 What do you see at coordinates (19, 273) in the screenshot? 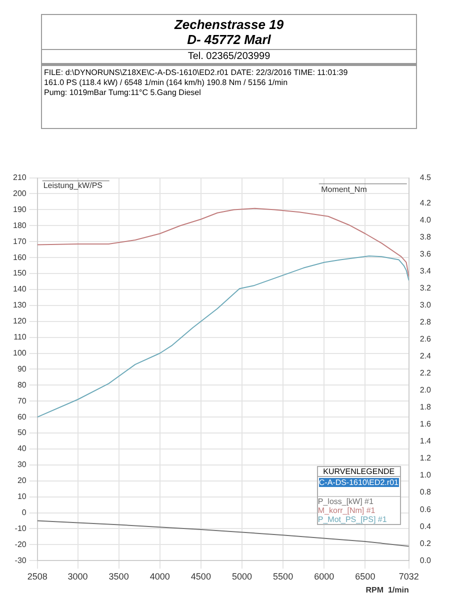
I see `y-tick-label: 150` at bounding box center [19, 273].